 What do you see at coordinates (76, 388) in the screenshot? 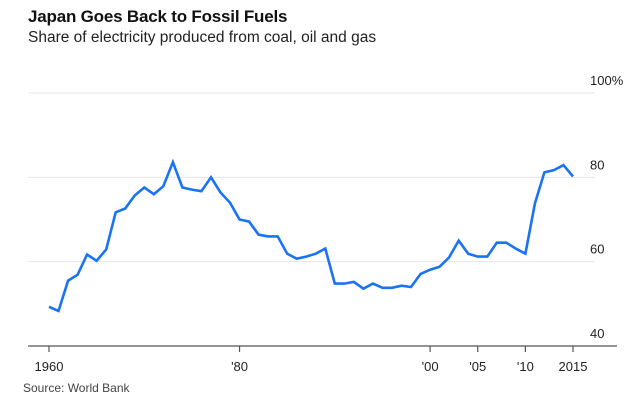
I see `source-note: Source: World Bank` at bounding box center [76, 388].